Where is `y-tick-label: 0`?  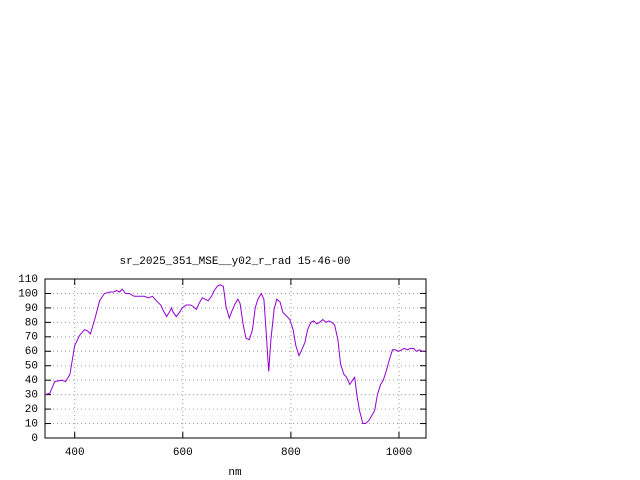 y-tick-label: 0 is located at coordinates (34, 439).